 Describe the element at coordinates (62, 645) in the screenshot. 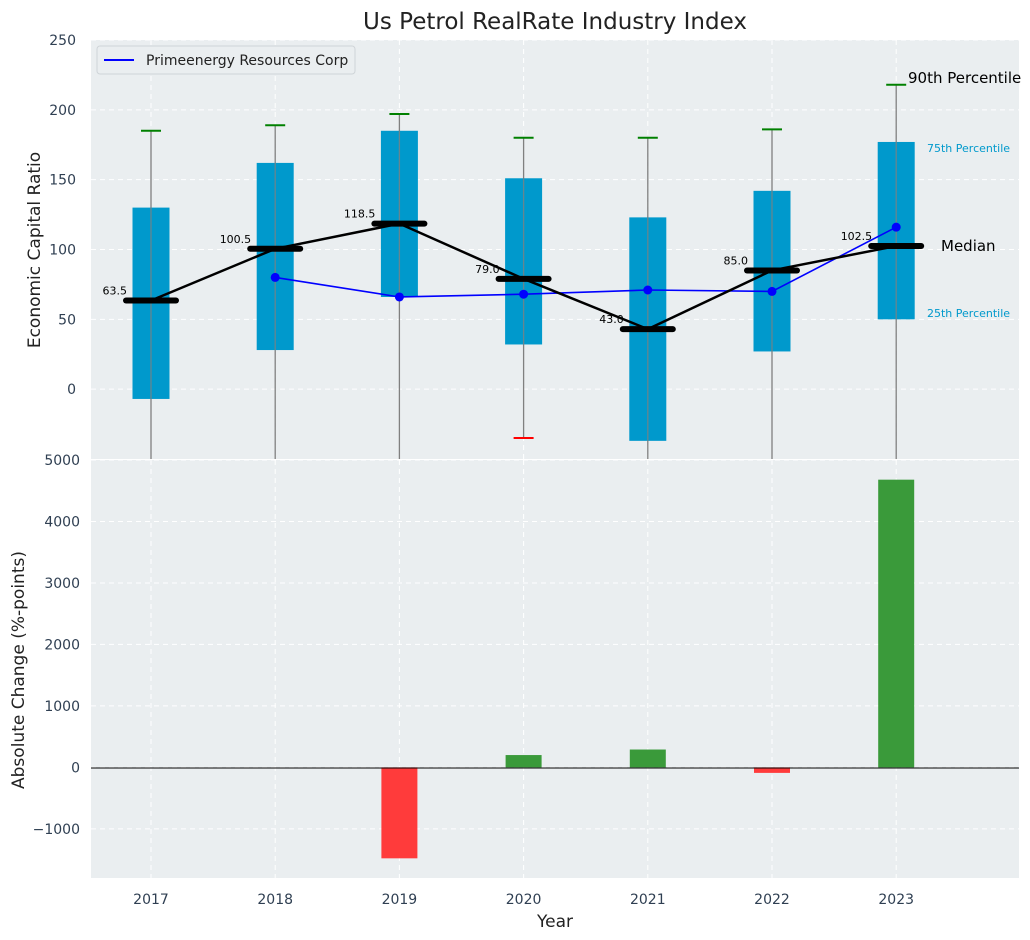

I see `y-tick-label: 2000` at that location.